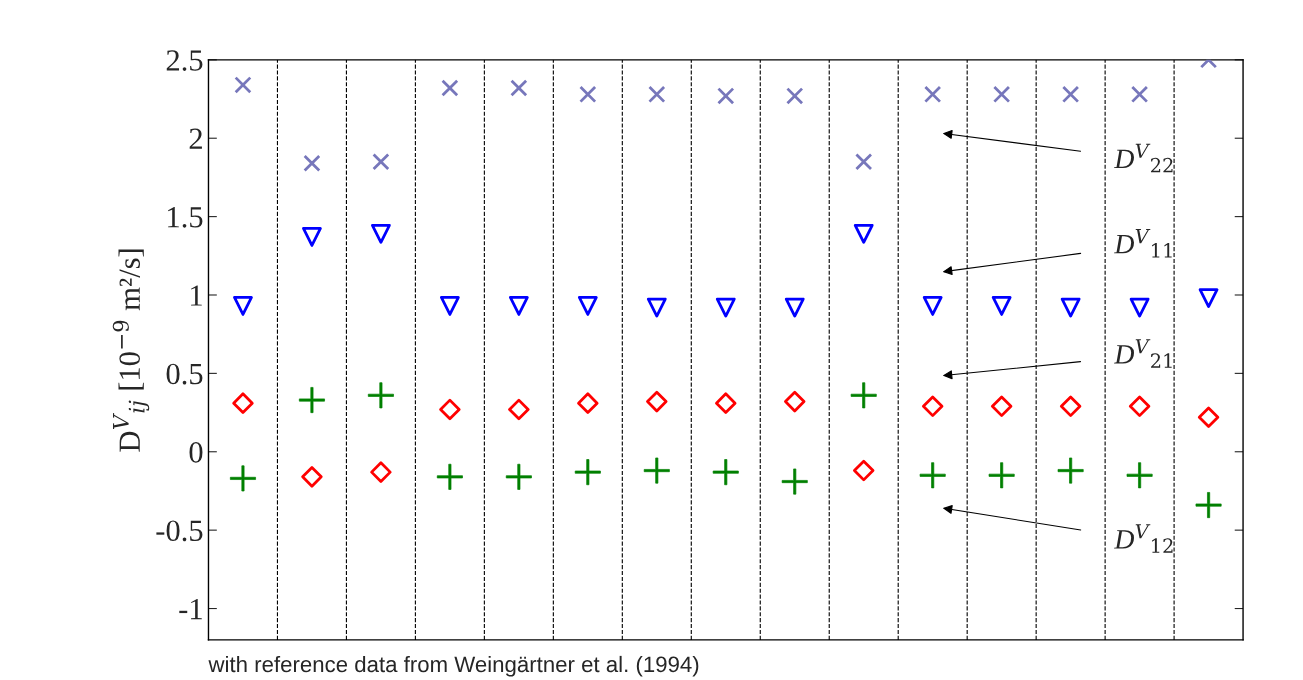  I want to click on y-tick-label: 0.5, so click(184, 374).